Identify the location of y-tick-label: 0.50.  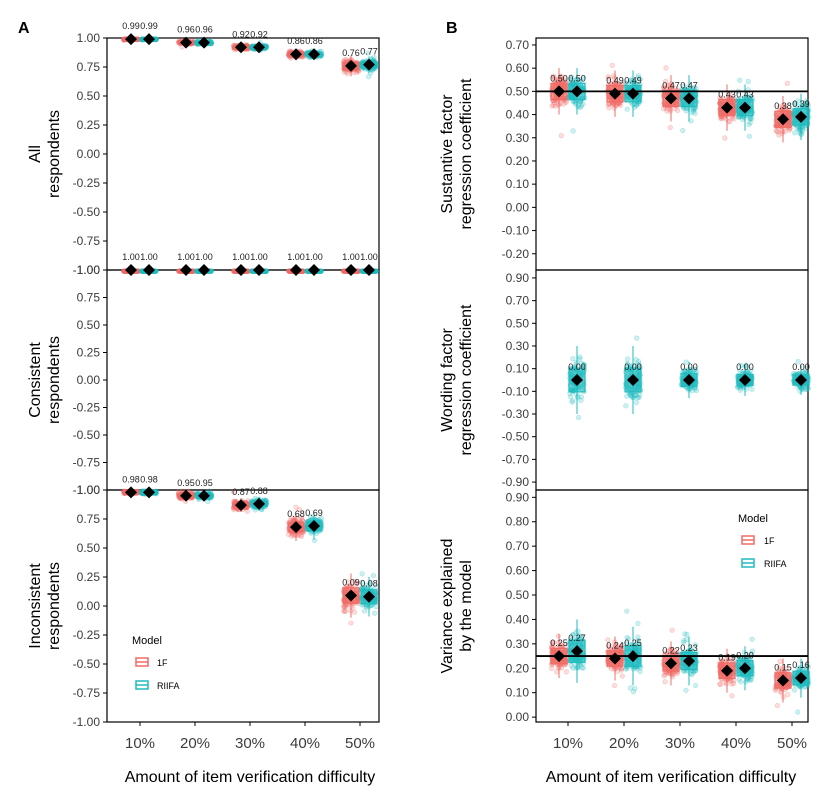
(89, 325).